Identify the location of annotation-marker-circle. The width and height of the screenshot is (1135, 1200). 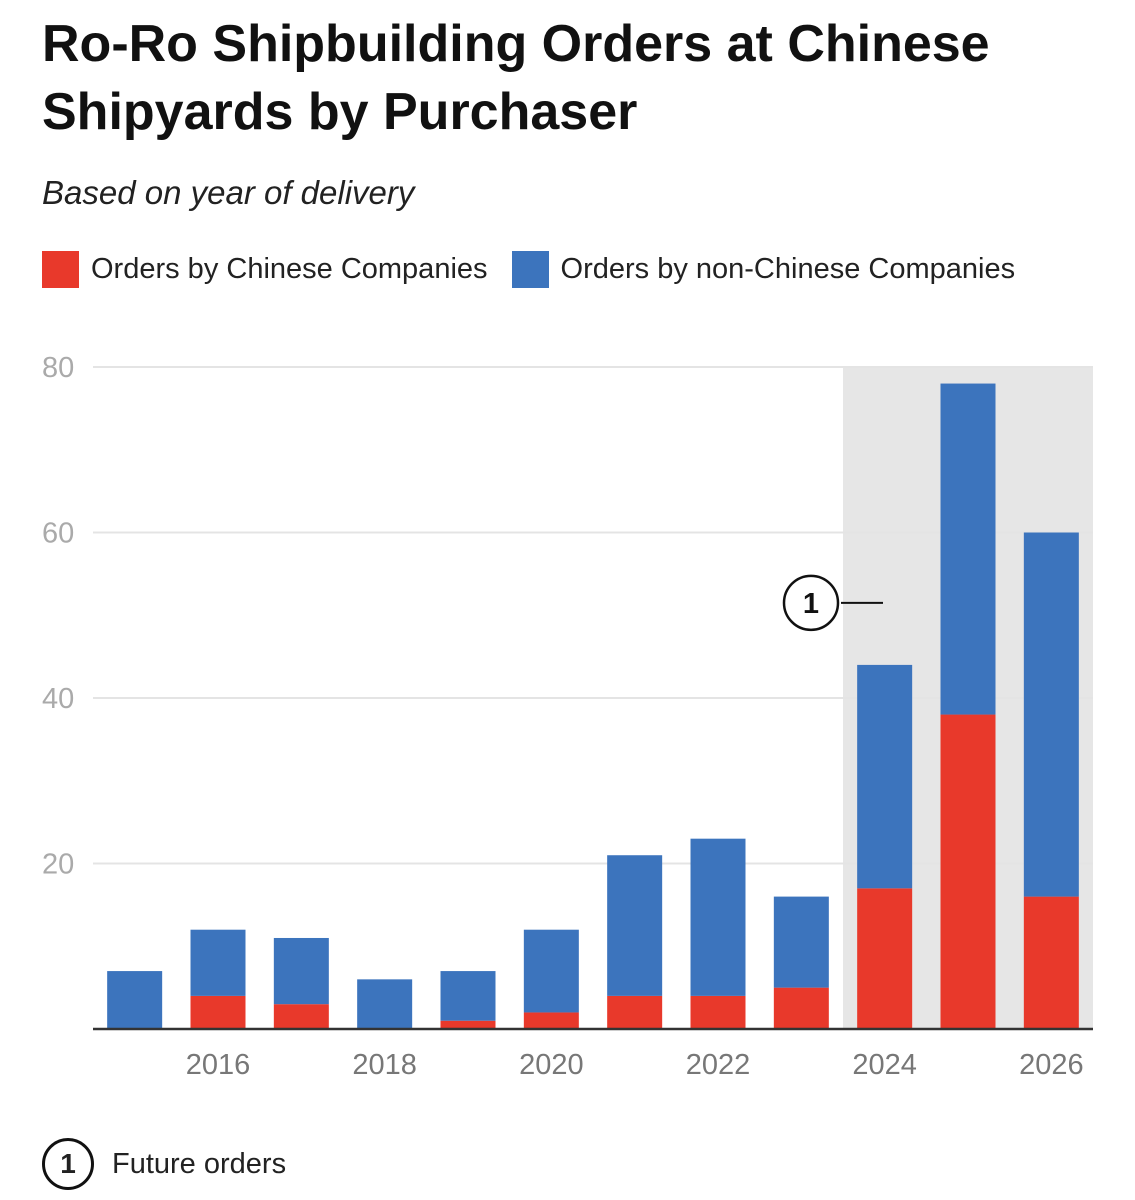
(811, 603).